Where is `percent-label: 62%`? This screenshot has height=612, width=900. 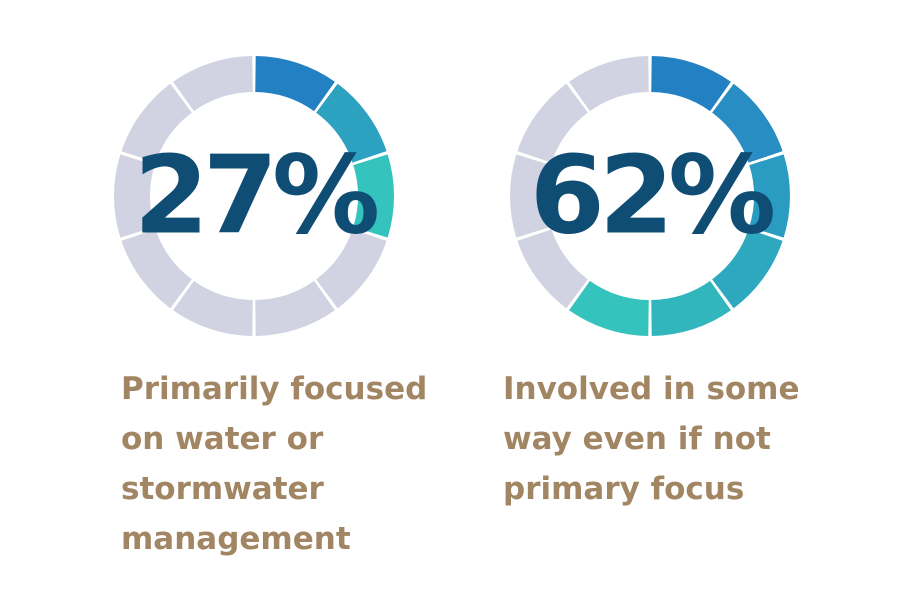 percent-label: 62% is located at coordinates (651, 196).